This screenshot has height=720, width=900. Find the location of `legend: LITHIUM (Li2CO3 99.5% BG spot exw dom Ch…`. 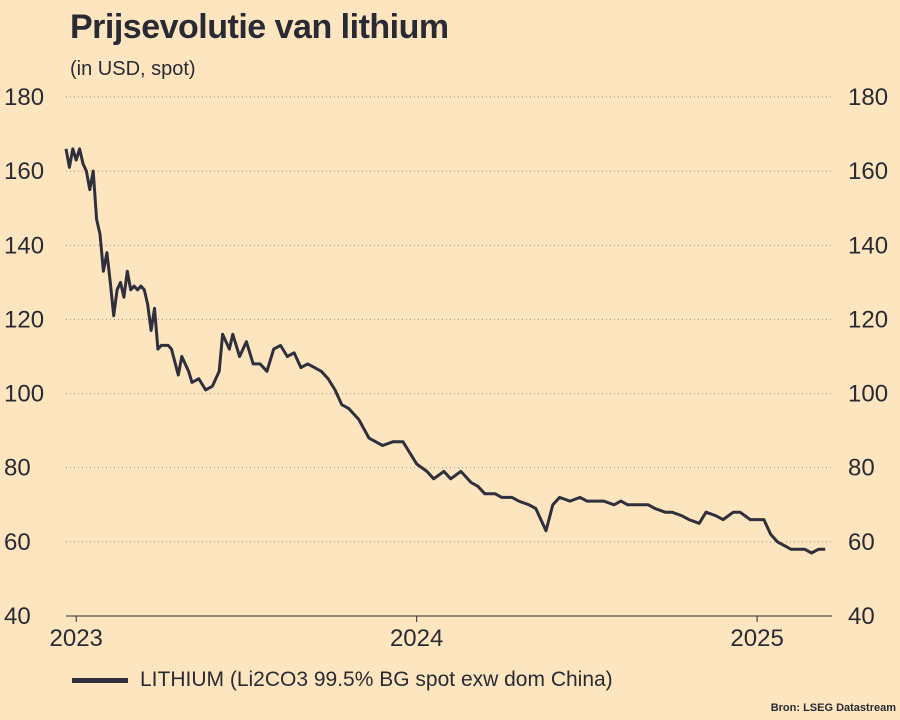

legend: LITHIUM (Li2CO3 99.5% BG spot exw dom Ch… is located at coordinates (342, 680).